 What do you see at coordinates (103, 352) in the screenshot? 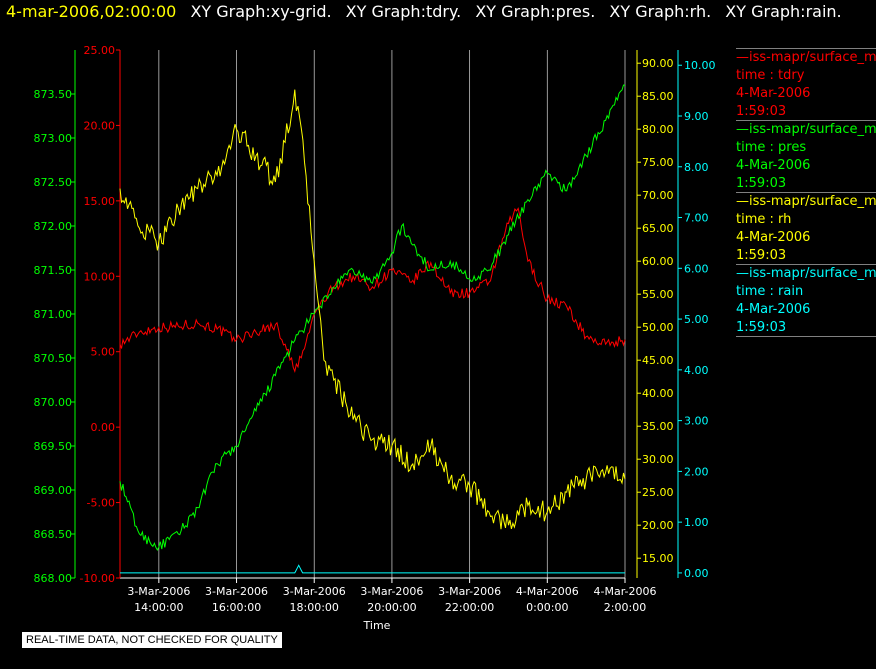
I see `tdry-y-tick-label: 5.00` at bounding box center [103, 352].